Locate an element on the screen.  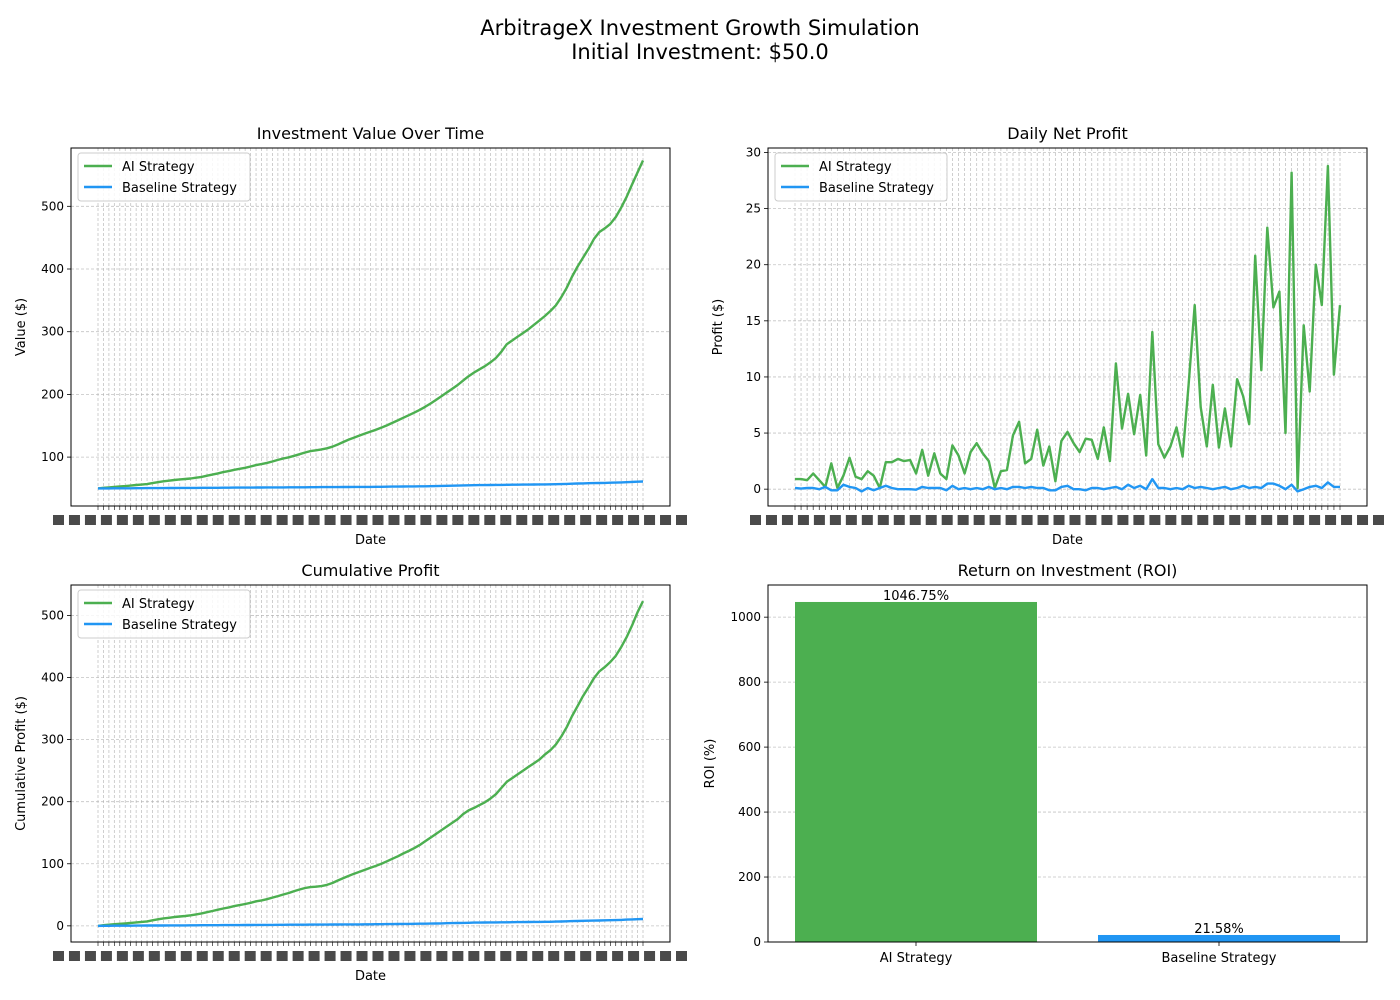
y-tick-label: 200 is located at coordinates (52, 802).